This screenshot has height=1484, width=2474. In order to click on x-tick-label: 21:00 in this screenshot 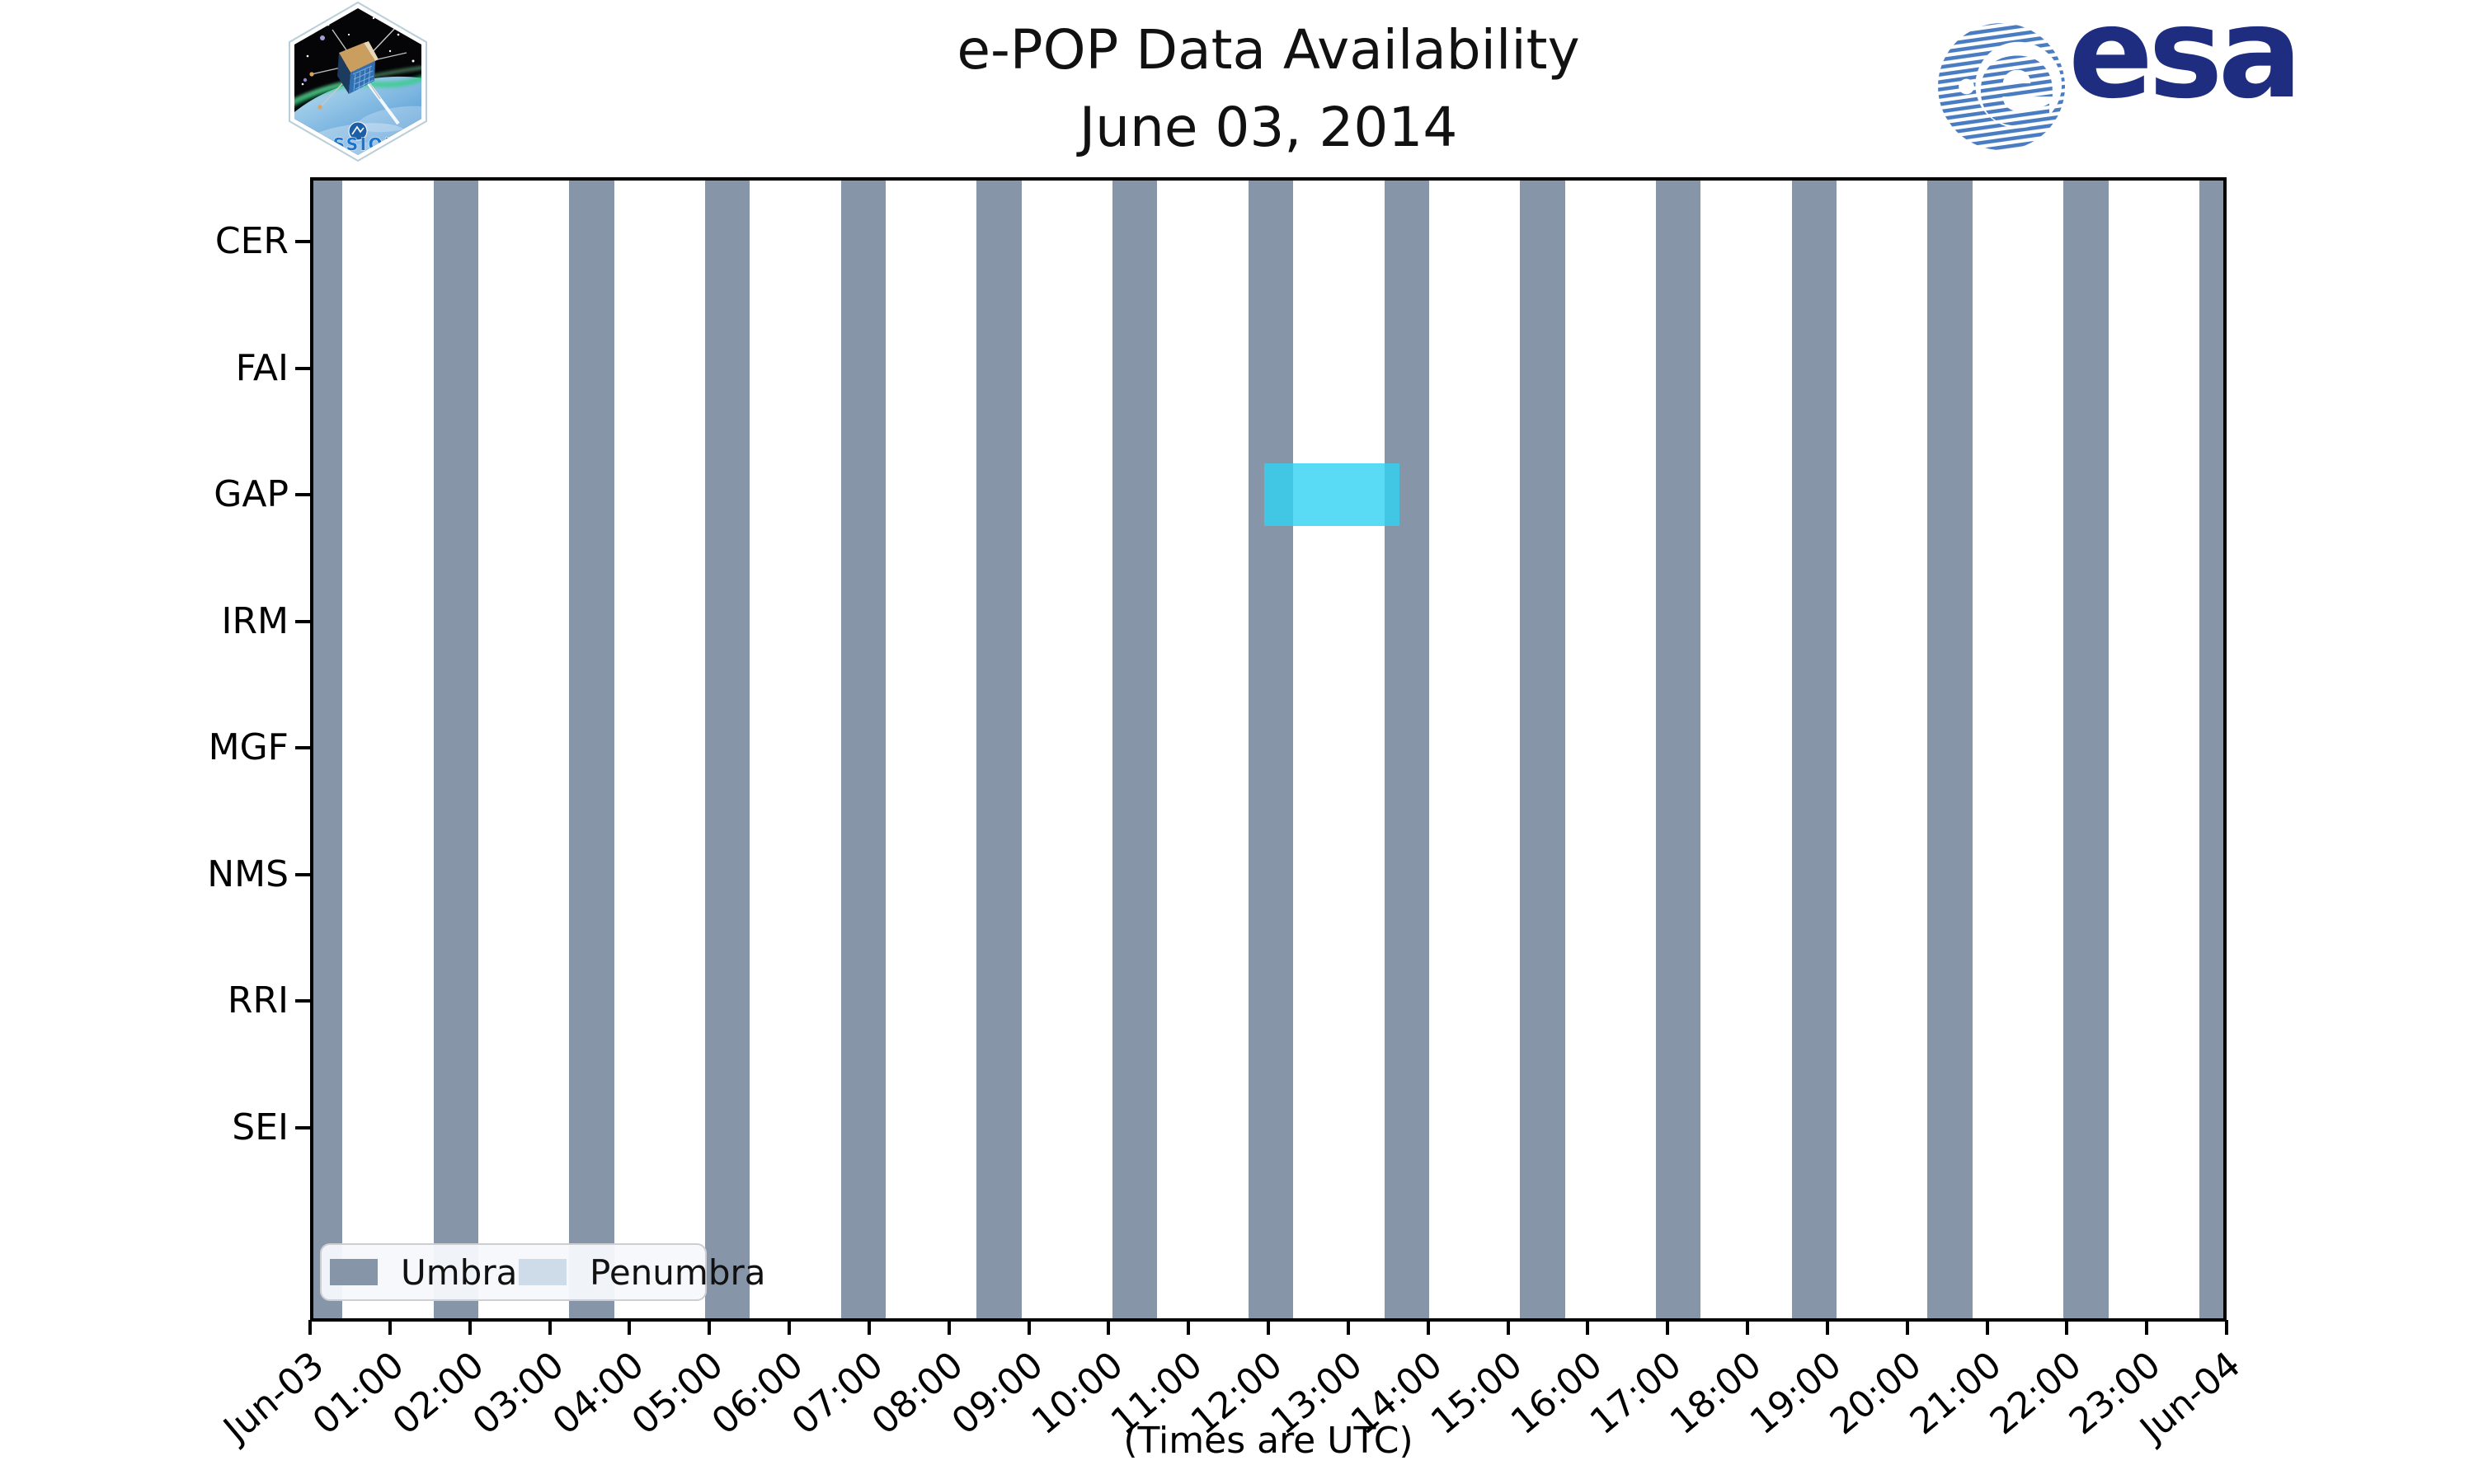, I will do `click(1956, 1393)`.